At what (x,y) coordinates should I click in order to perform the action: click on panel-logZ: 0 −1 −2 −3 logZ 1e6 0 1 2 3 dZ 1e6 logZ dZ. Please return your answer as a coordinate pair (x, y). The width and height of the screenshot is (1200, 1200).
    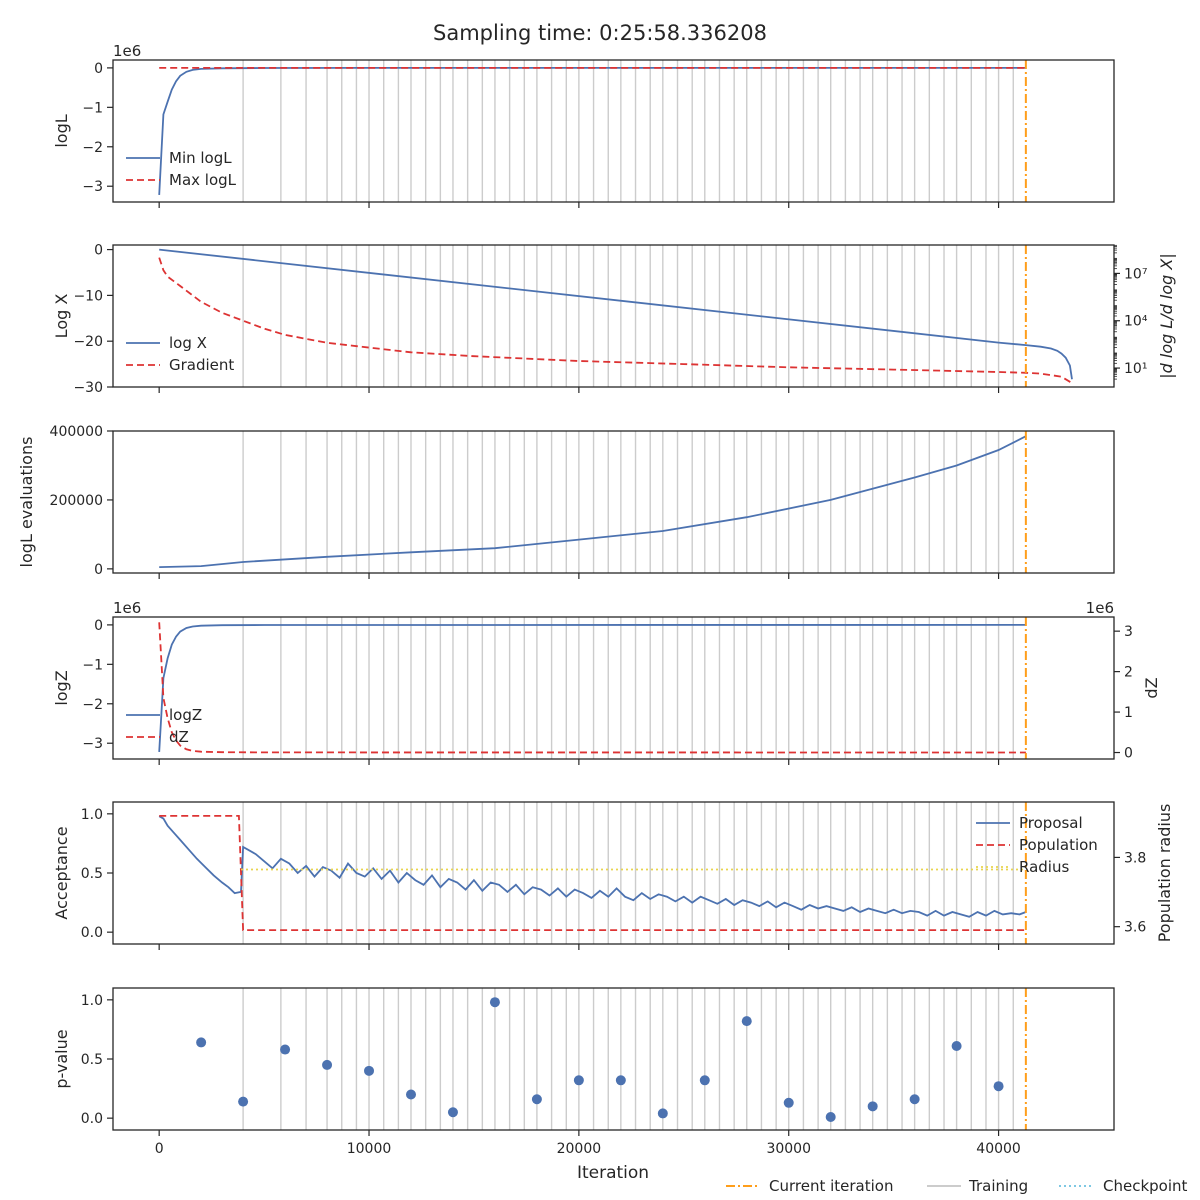
    Looking at the image, I should click on (606, 682).